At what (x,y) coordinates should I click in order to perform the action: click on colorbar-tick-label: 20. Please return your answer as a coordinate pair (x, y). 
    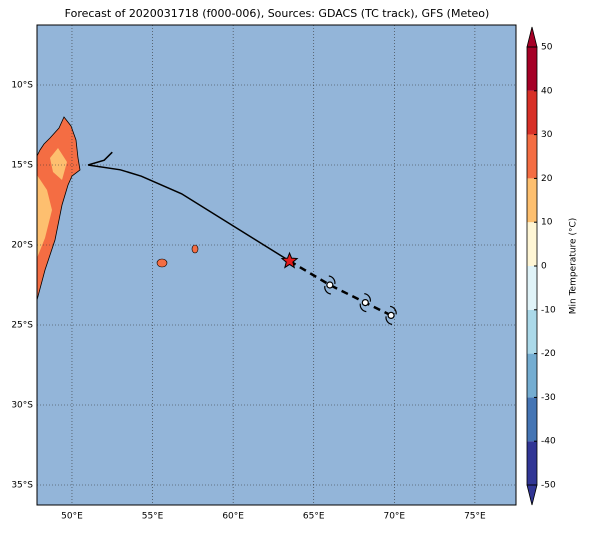
    Looking at the image, I should click on (547, 179).